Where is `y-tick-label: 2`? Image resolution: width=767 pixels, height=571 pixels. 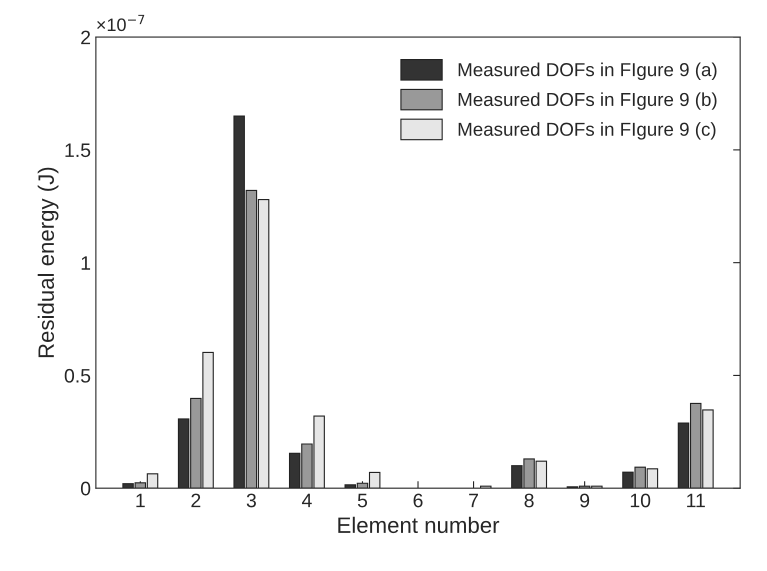 y-tick-label: 2 is located at coordinates (85, 37).